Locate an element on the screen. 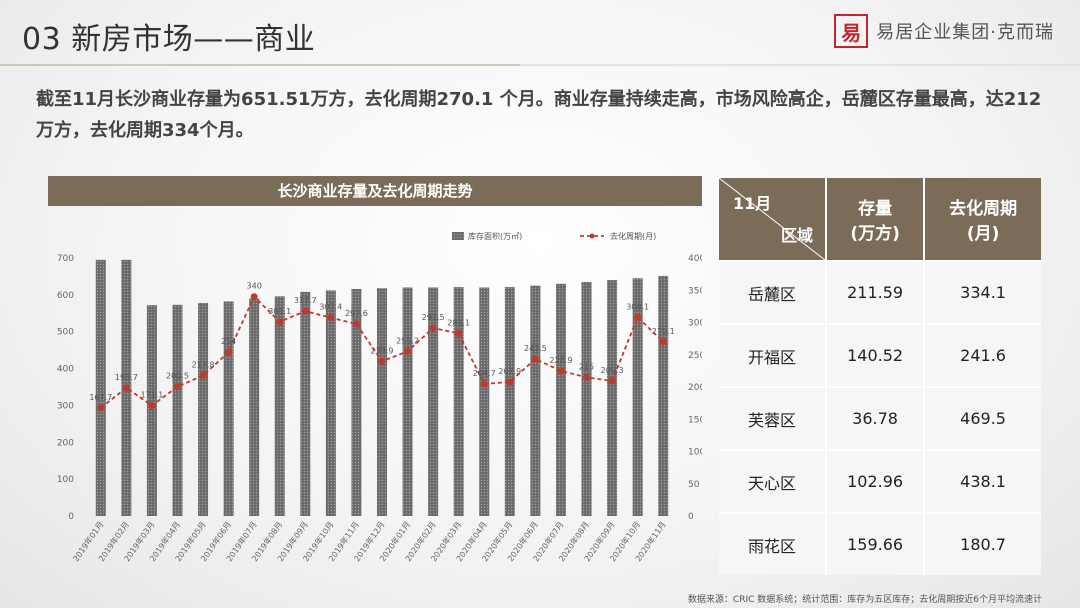  data-label-period: 283.1 is located at coordinates (458, 322).